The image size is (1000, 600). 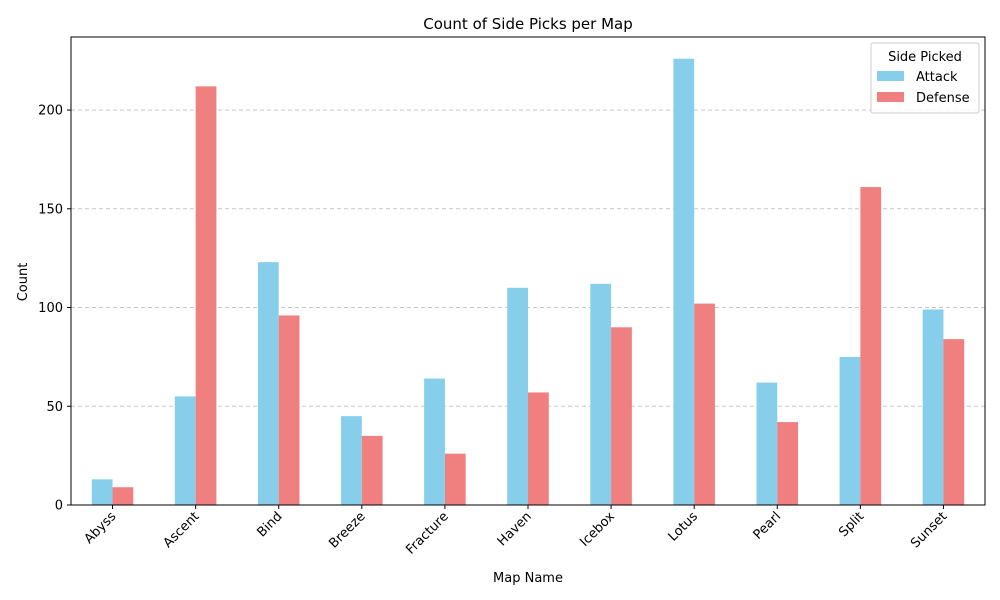 What do you see at coordinates (185, 450) in the screenshot?
I see `bar-attack-ascent` at bounding box center [185, 450].